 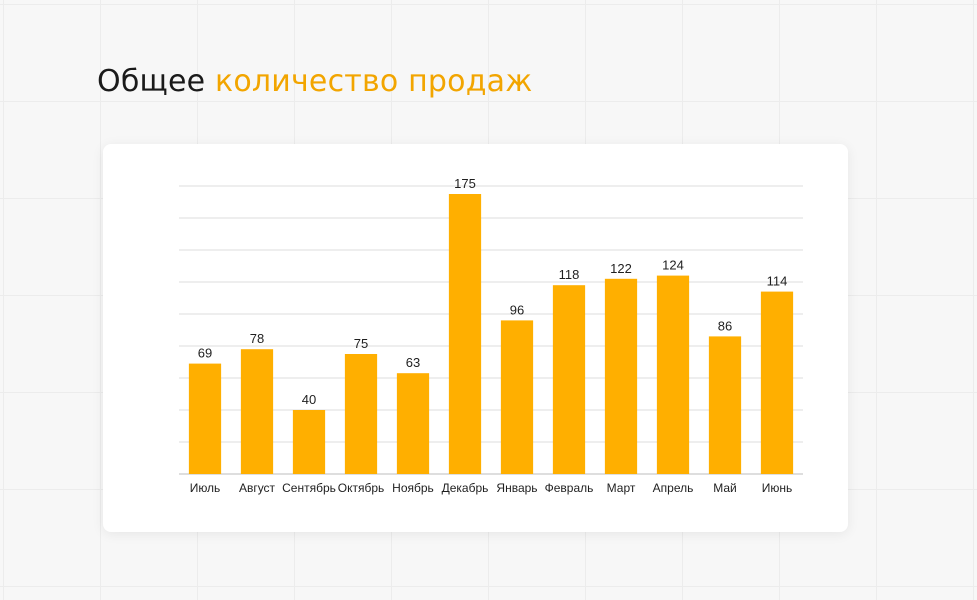 I want to click on bar-value-label: 63, so click(x=413, y=362).